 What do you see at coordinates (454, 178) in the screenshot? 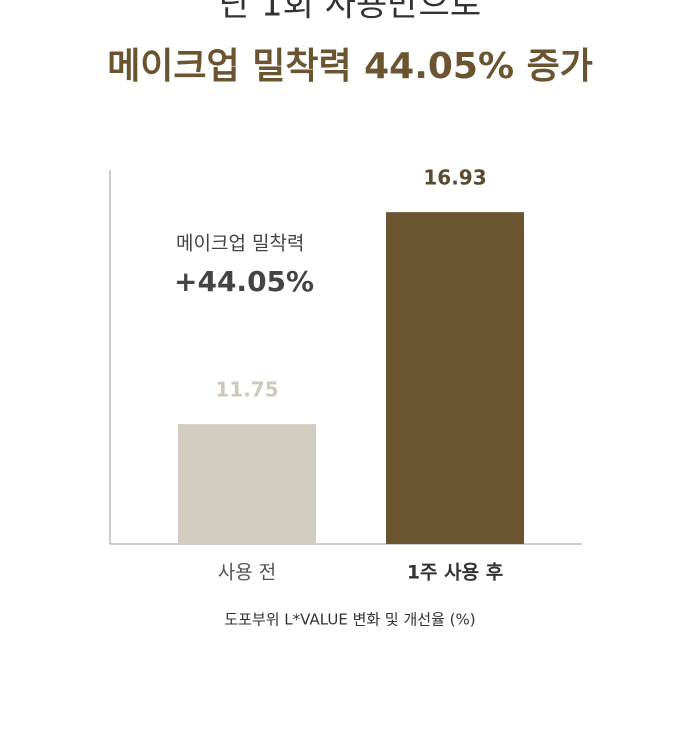
I see `value-label: 16.93` at bounding box center [454, 178].